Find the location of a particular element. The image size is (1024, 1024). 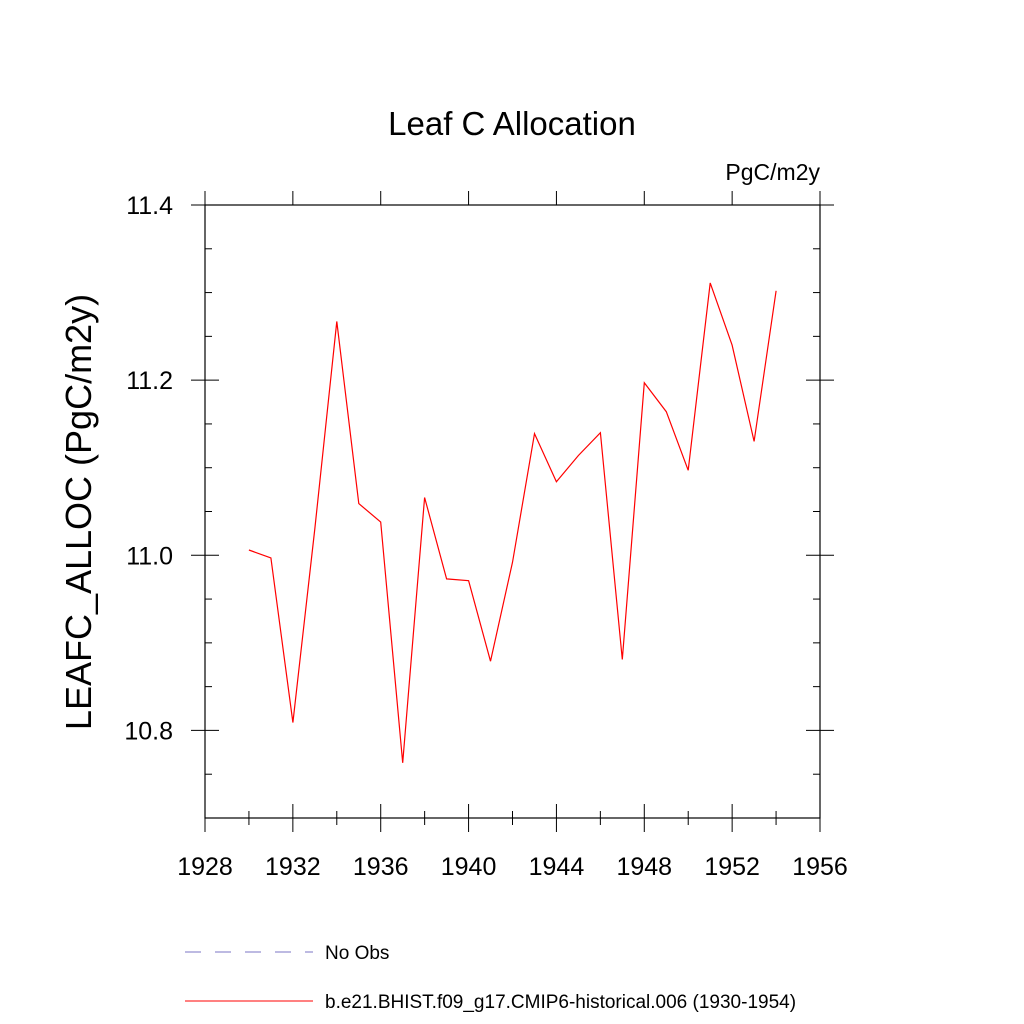

x-tick-label: 1928 is located at coordinates (205, 867).